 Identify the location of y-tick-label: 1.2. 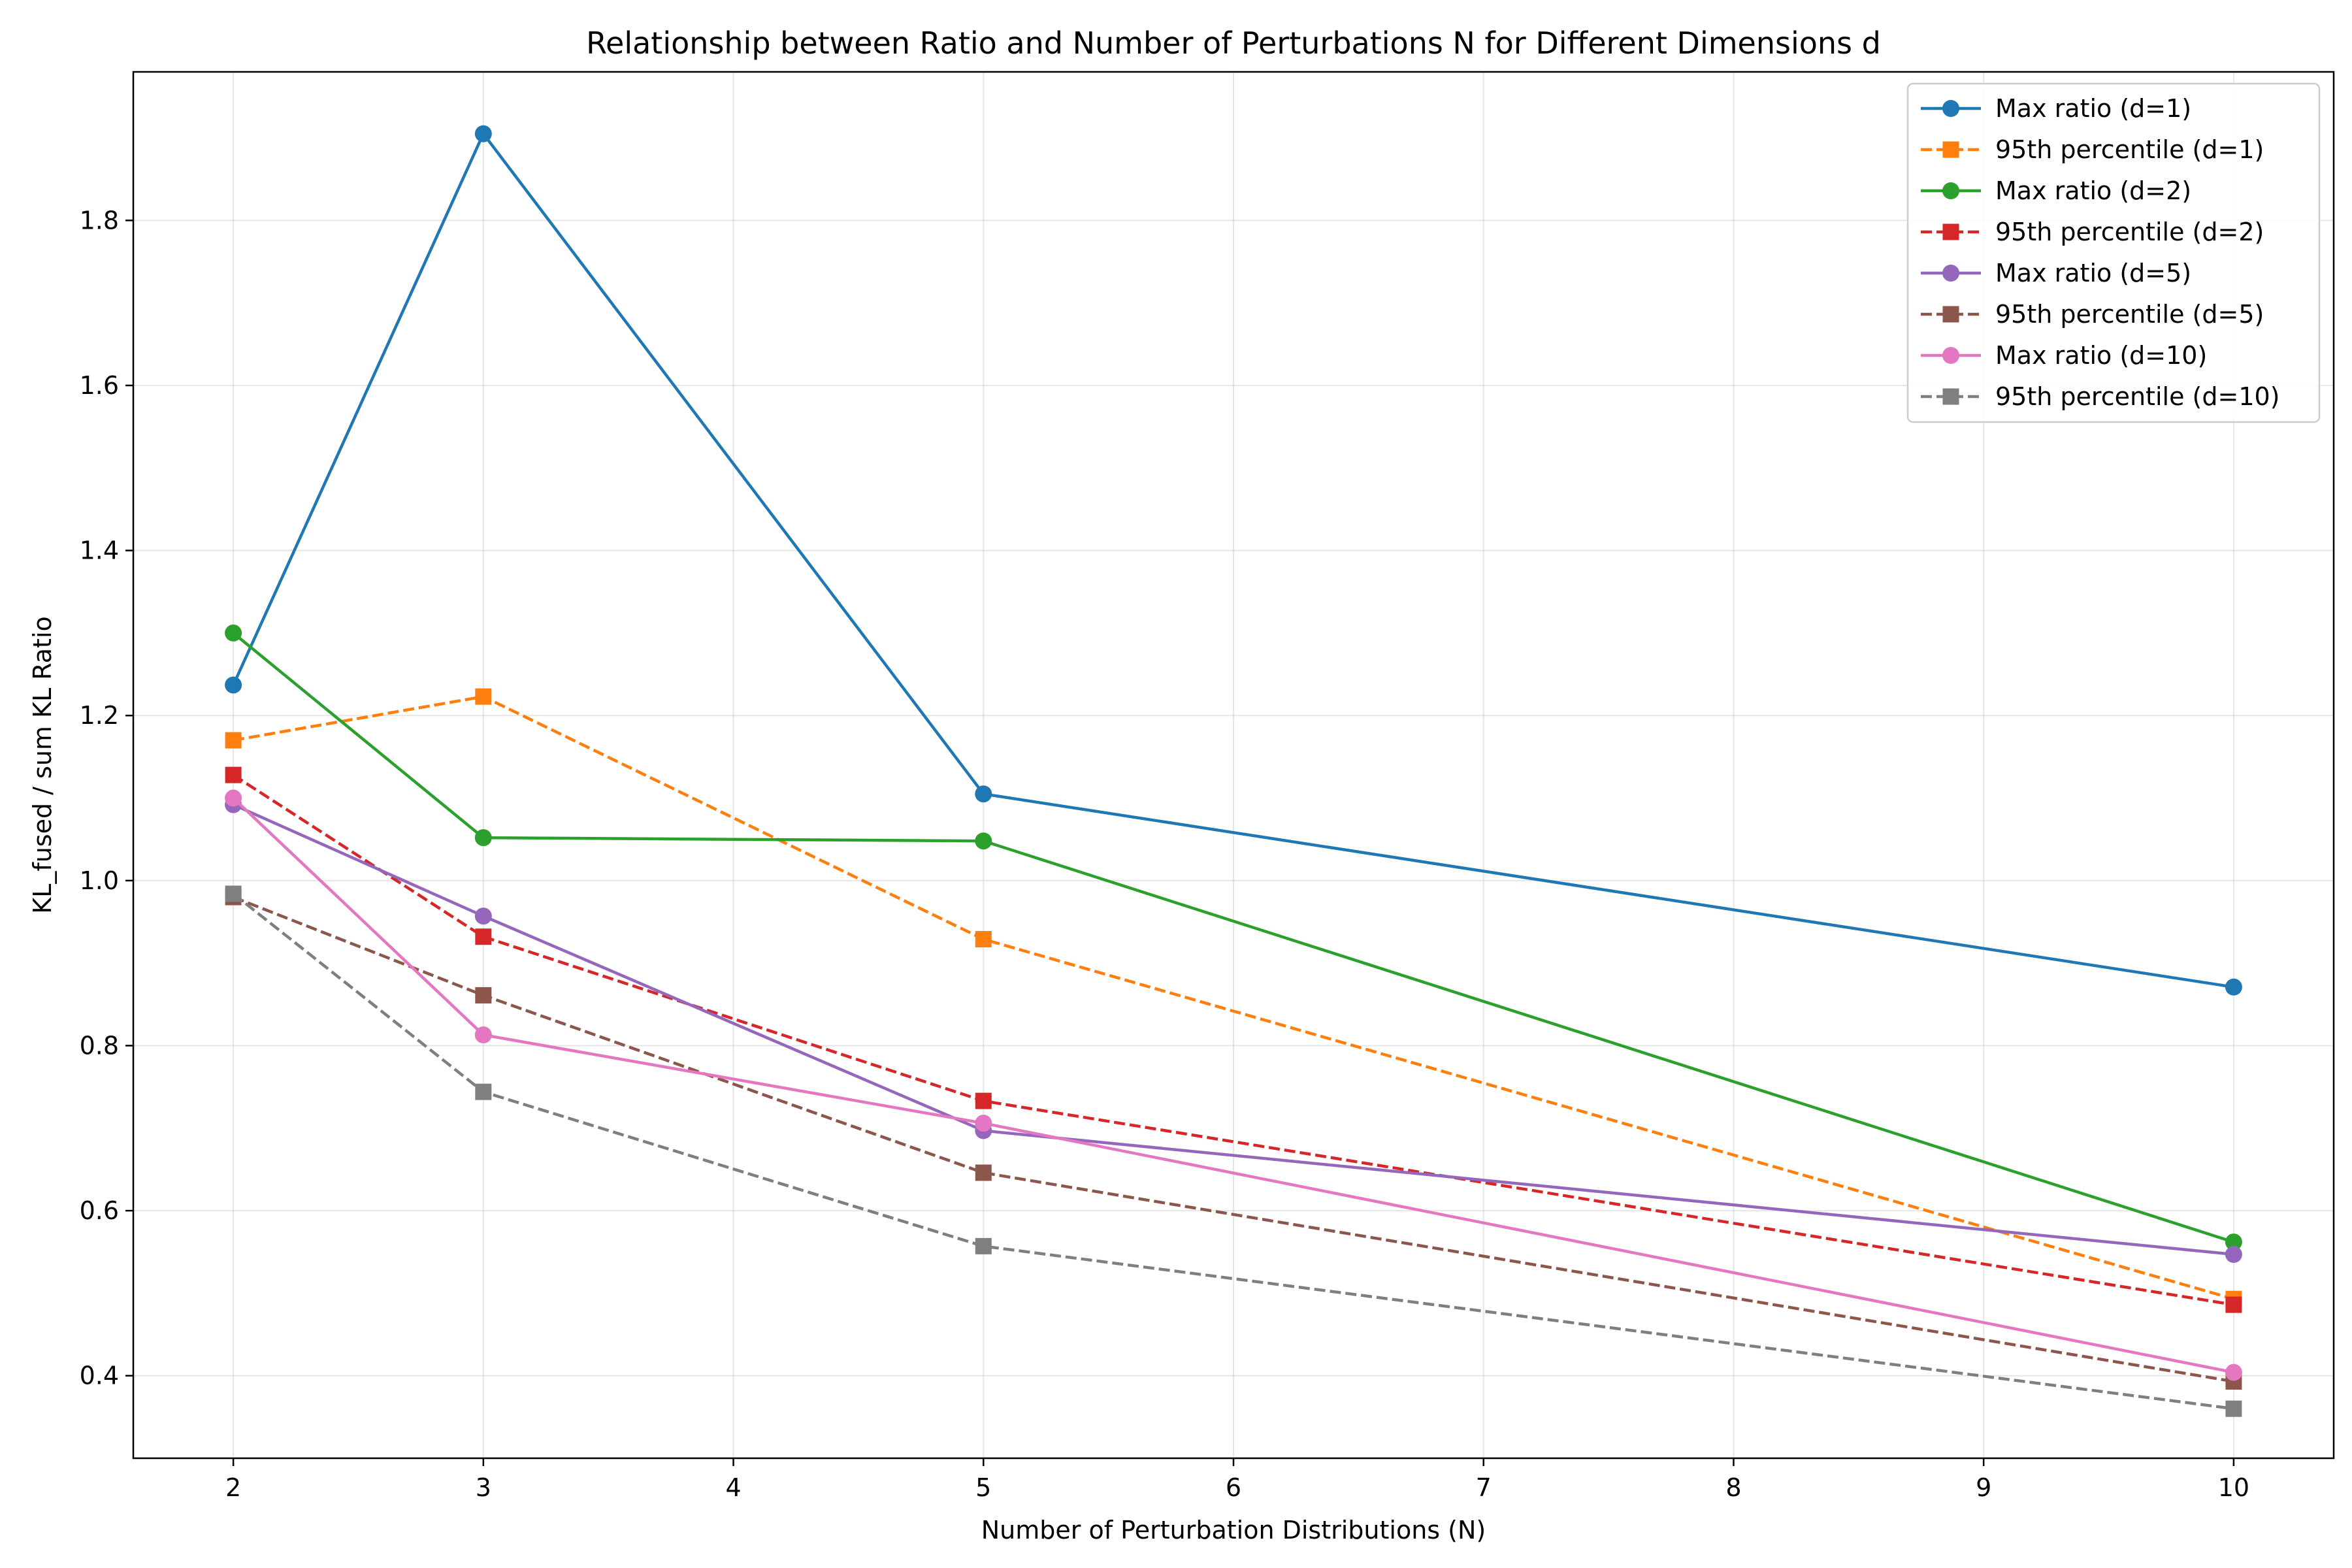
(99, 715).